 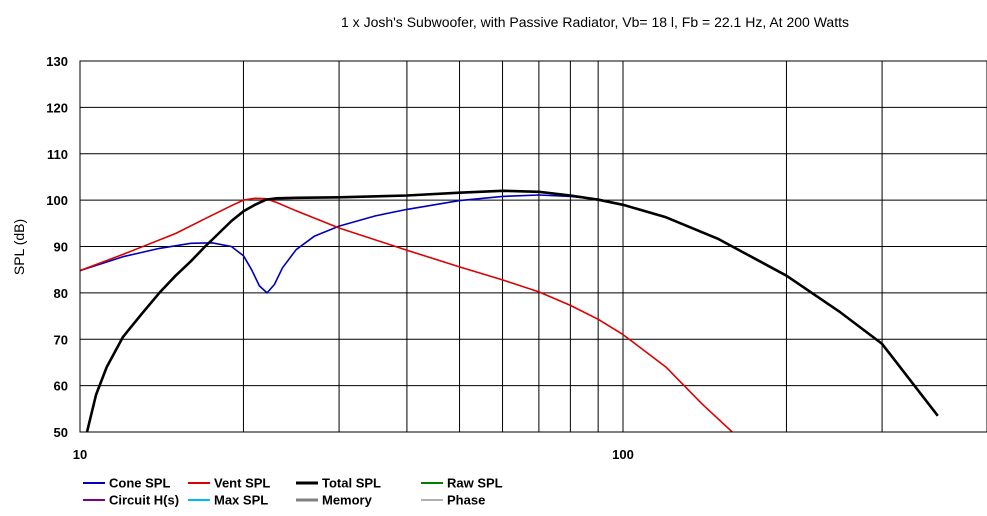 What do you see at coordinates (61, 432) in the screenshot?
I see `y-tick-label: 50` at bounding box center [61, 432].